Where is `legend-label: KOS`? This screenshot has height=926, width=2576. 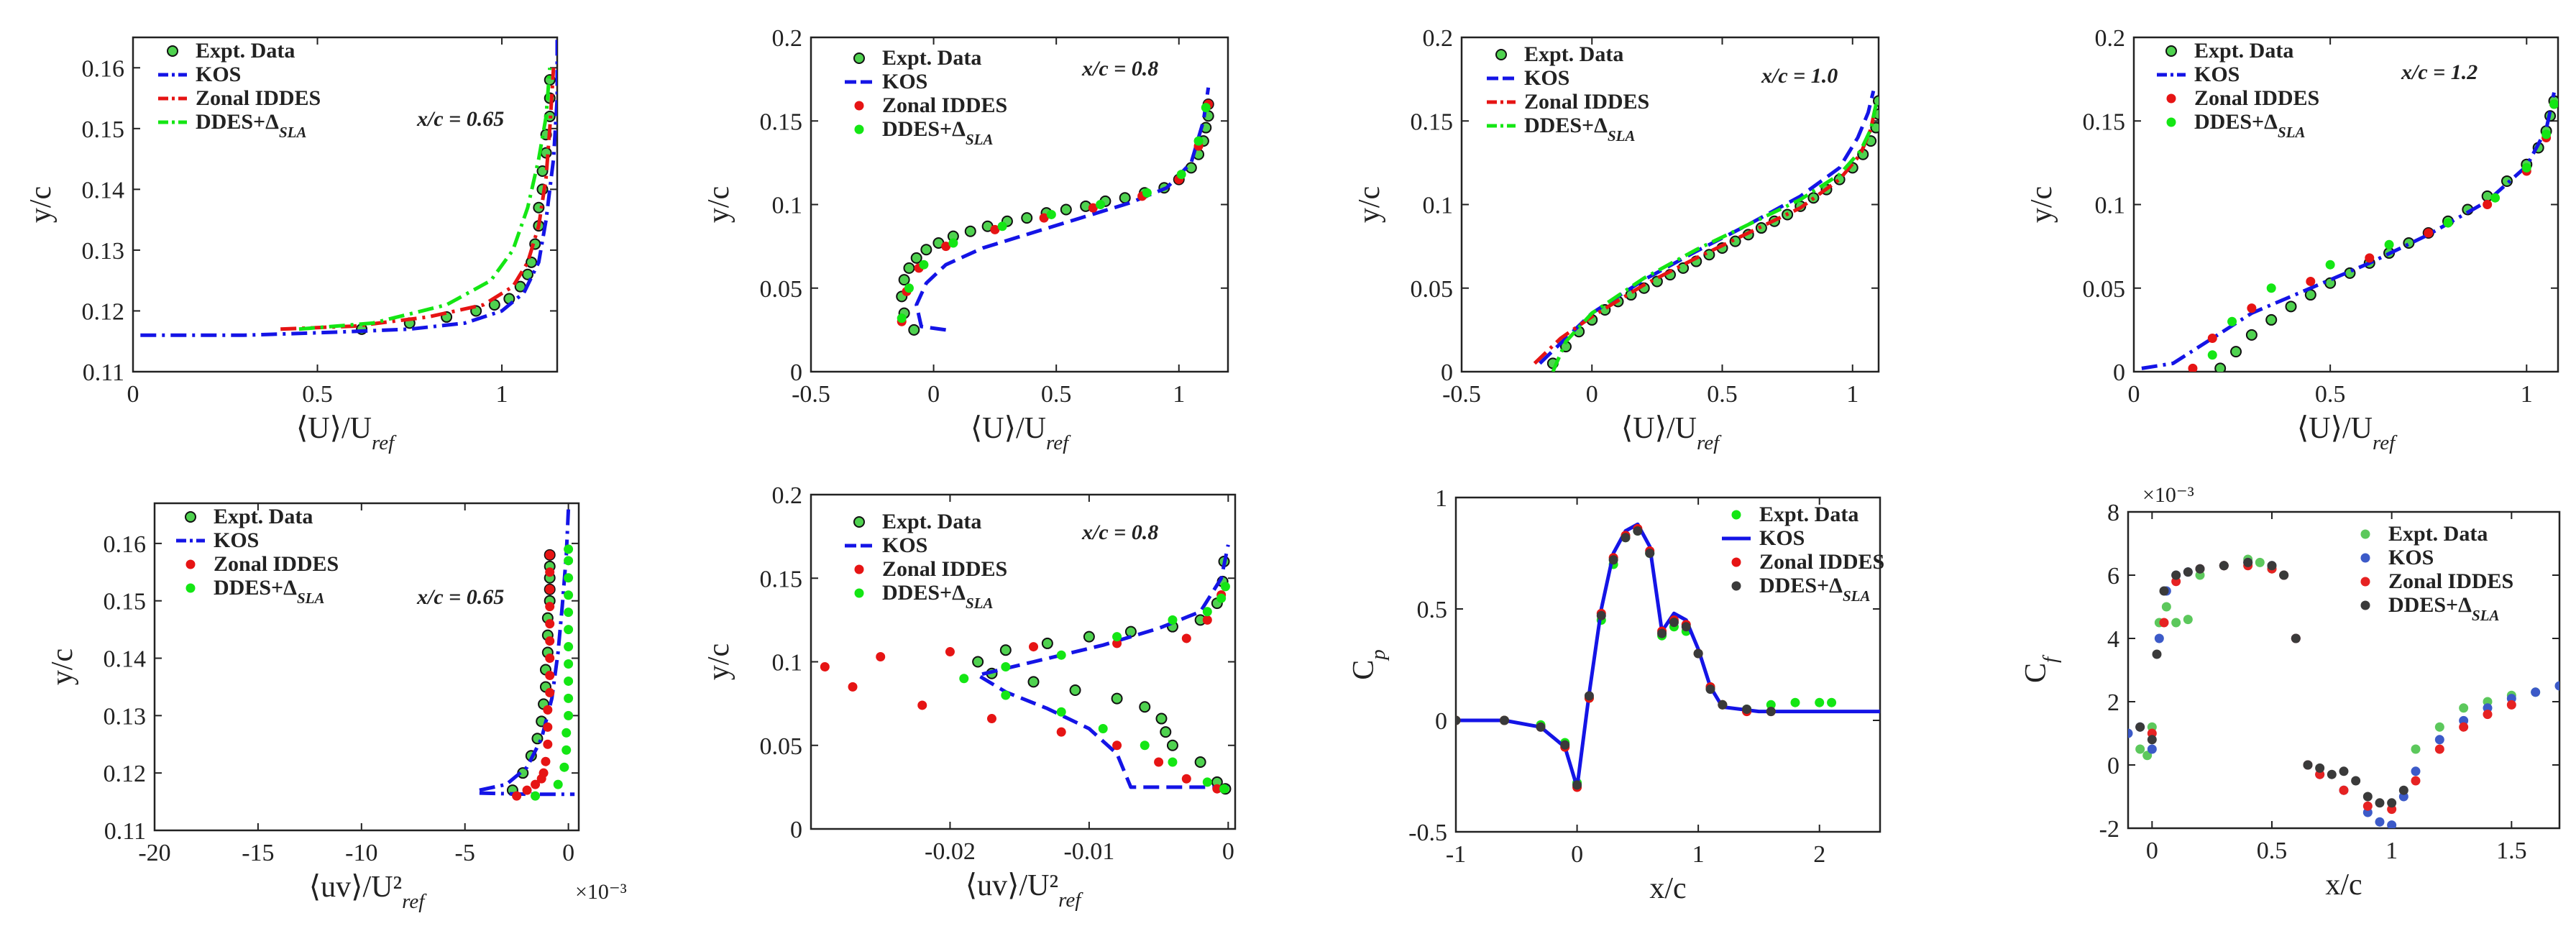 legend-label: KOS is located at coordinates (2411, 557).